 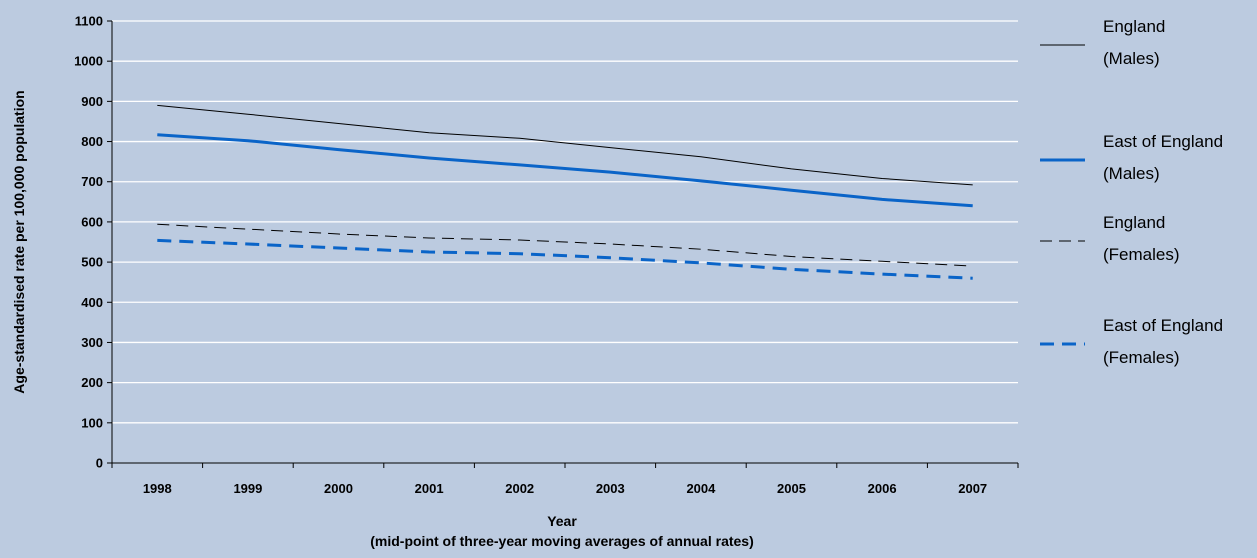 I want to click on x-tick-label: 2004, so click(x=701, y=488).